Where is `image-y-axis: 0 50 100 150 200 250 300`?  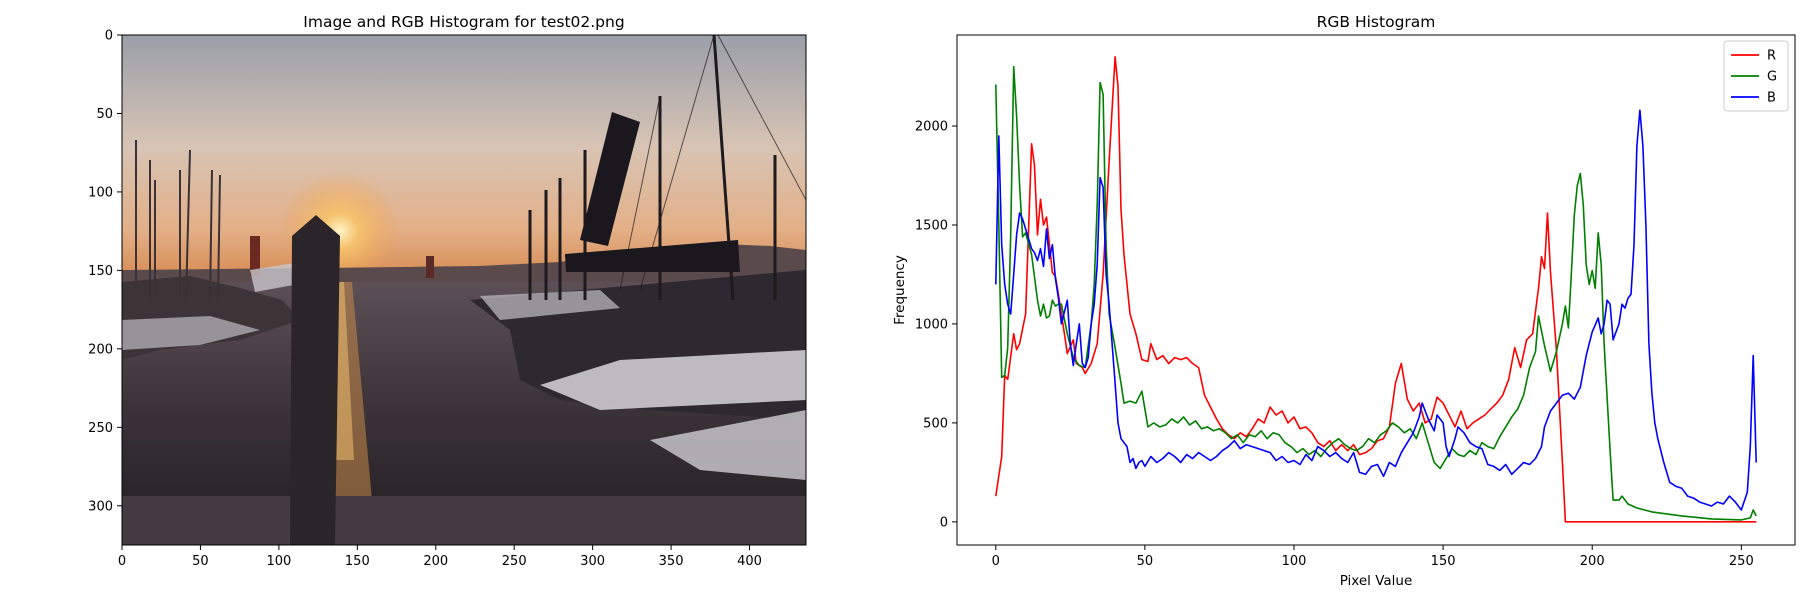
image-y-axis: 0 50 100 150 200 250 300 is located at coordinates (105, 271).